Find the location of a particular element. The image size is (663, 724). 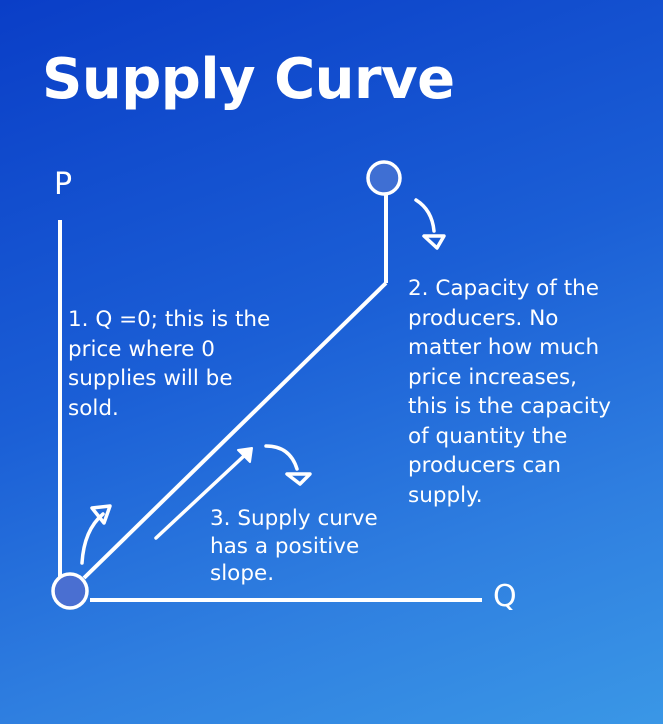

note-1-line: supplies will be is located at coordinates (150, 378).